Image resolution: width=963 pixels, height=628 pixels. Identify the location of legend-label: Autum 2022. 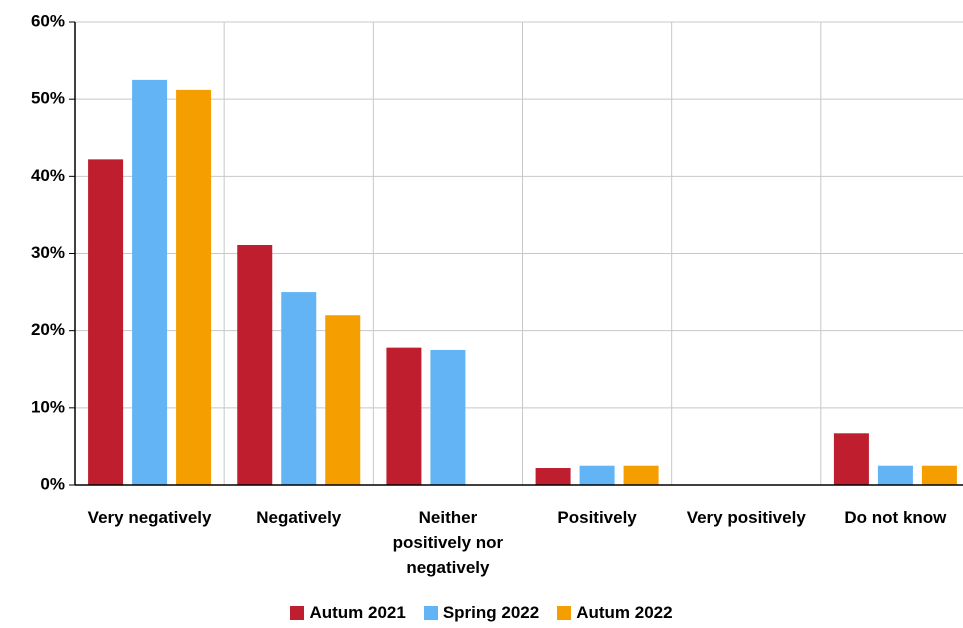
(624, 612).